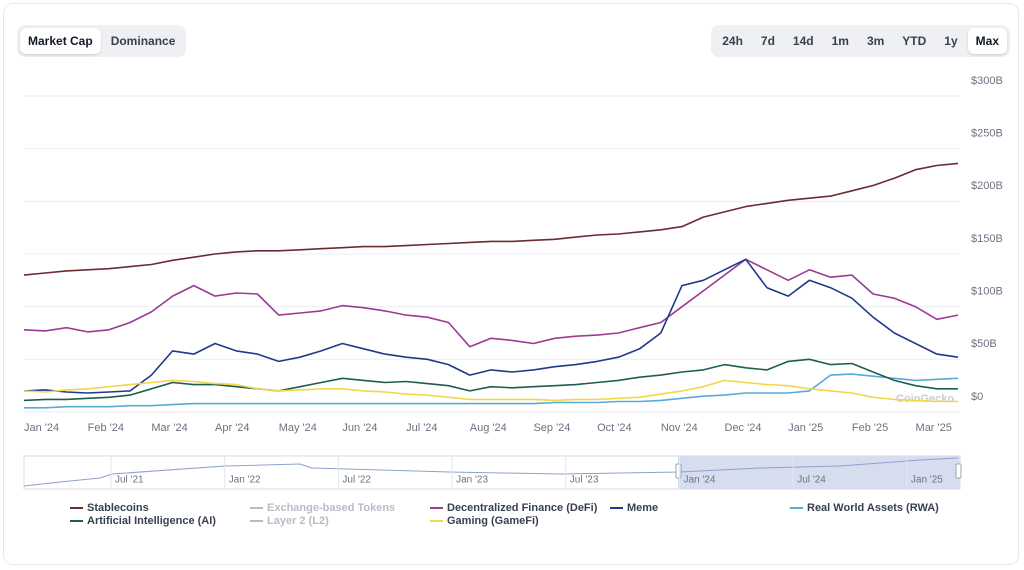 This screenshot has width=1024, height=570. Describe the element at coordinates (488, 428) in the screenshot. I see `x-tick-label: Aug '24` at that location.